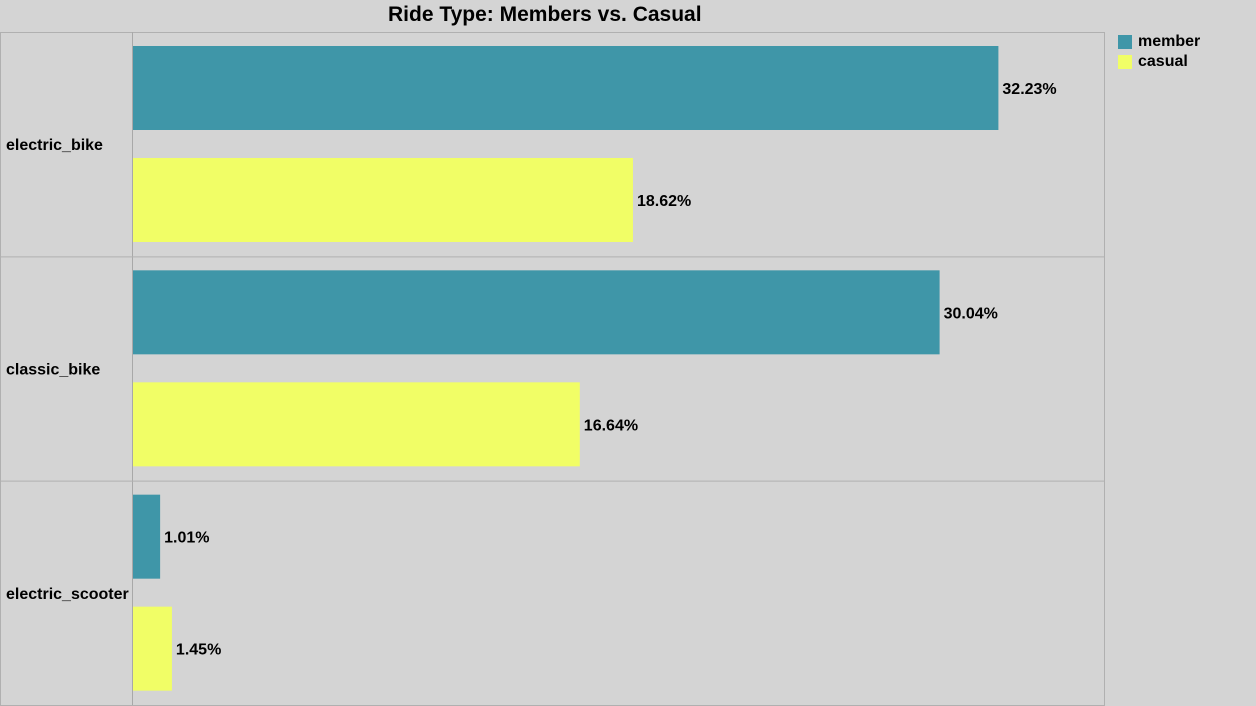 This screenshot has width=1256, height=706. What do you see at coordinates (152, 648) in the screenshot?
I see `bar-casual-electric_scooter` at bounding box center [152, 648].